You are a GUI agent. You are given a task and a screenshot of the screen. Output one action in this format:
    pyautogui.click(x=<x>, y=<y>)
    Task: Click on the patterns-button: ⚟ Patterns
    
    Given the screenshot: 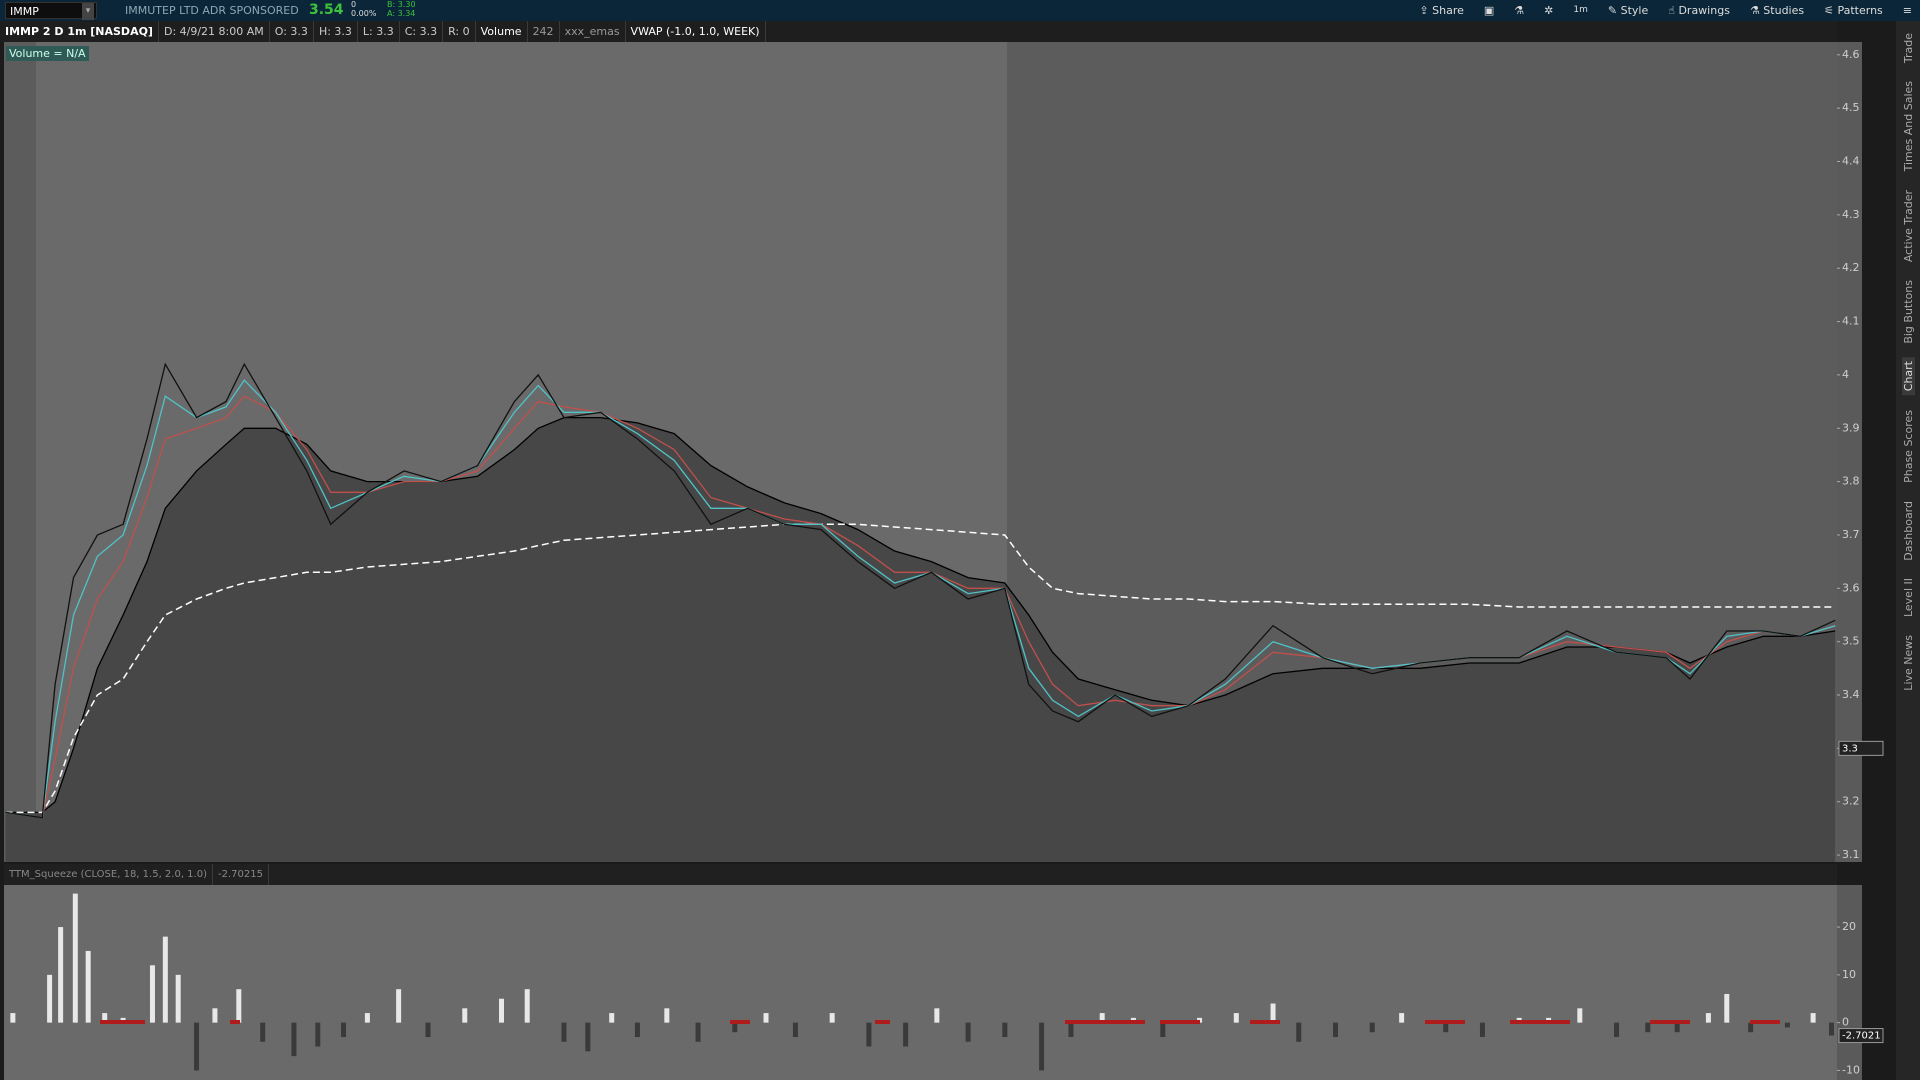 What is the action you would take?
    pyautogui.click(x=1853, y=10)
    